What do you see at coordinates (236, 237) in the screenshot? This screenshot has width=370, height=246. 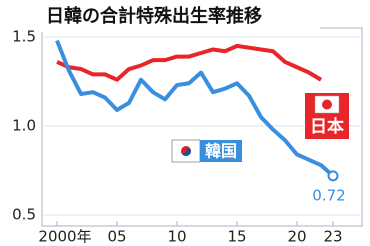 I see `x-tick-label: 15` at bounding box center [236, 237].